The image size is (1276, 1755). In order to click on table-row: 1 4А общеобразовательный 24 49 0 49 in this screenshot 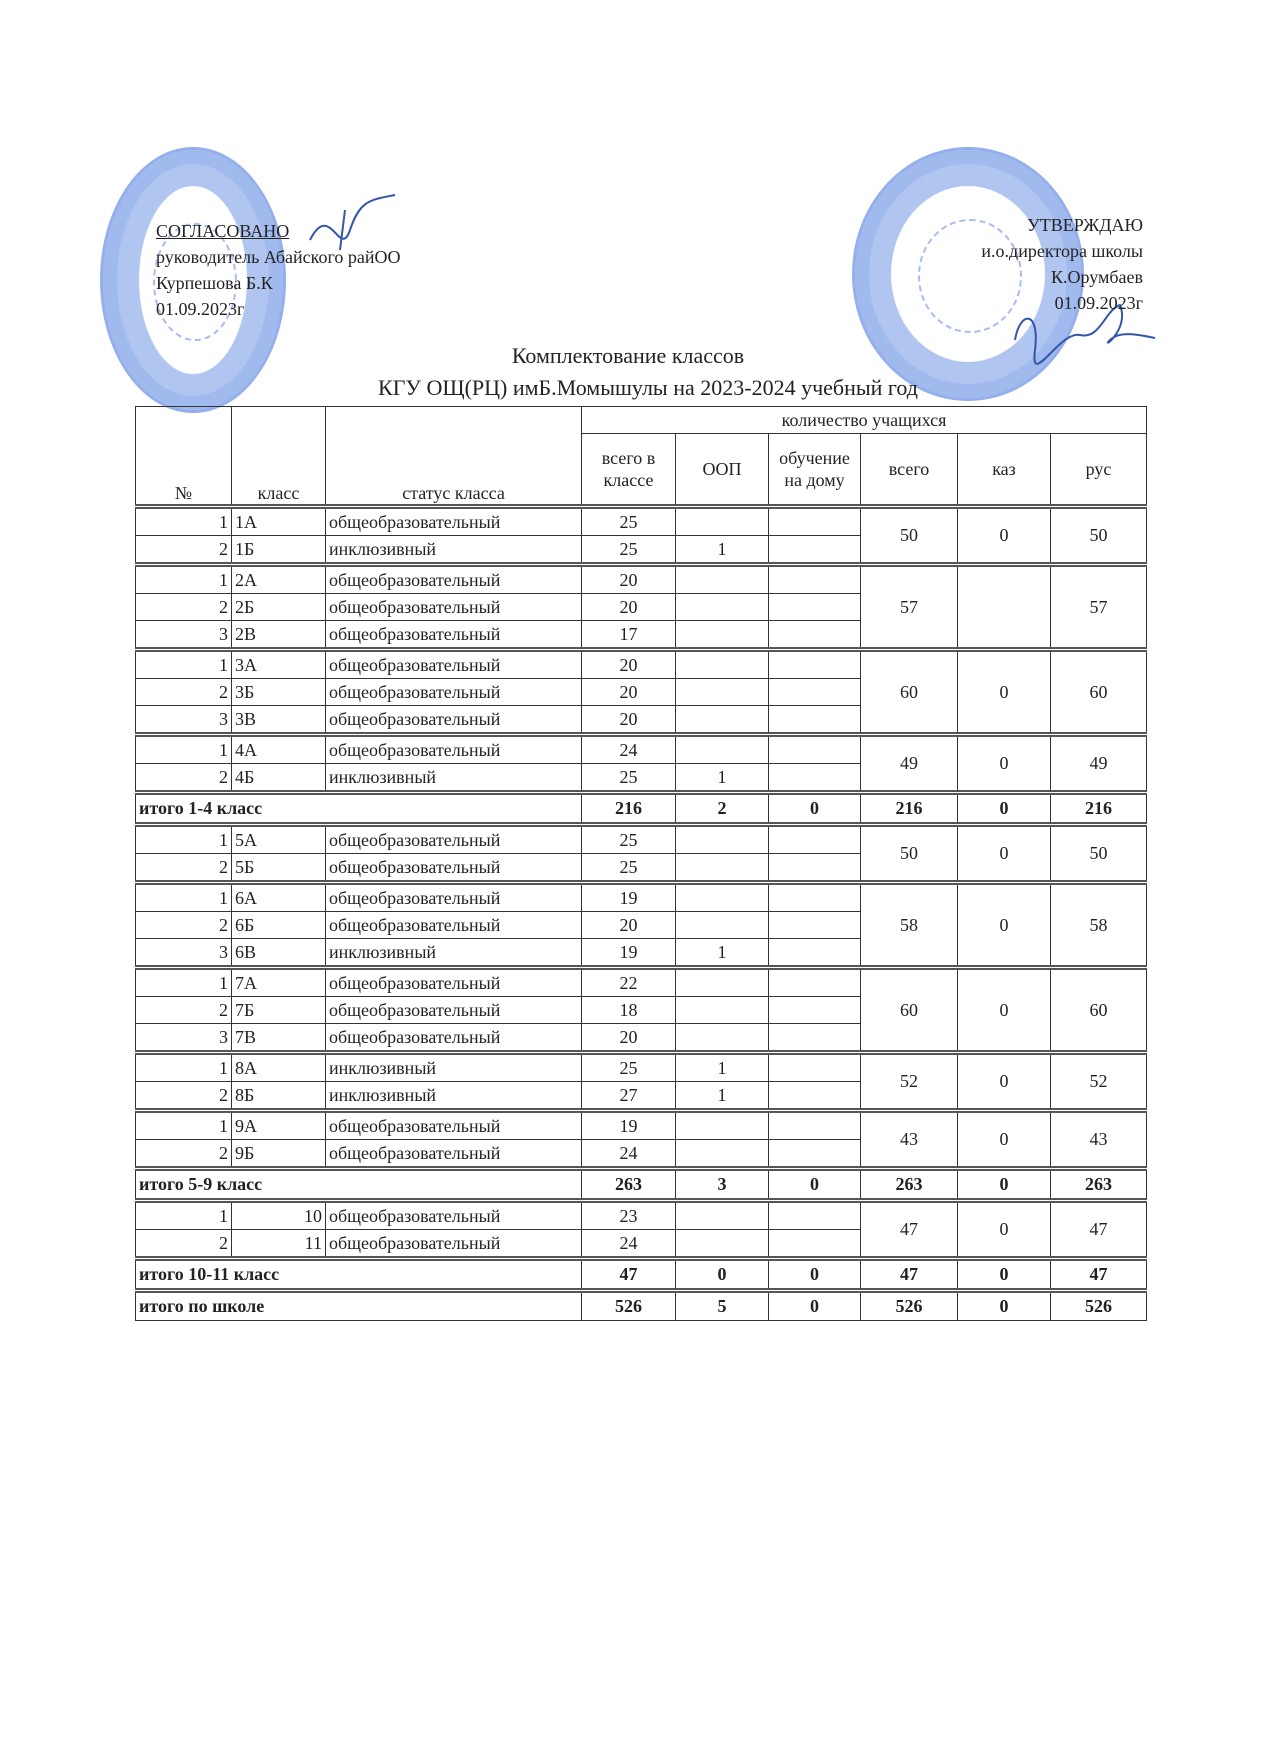, I will do `click(641, 762)`.